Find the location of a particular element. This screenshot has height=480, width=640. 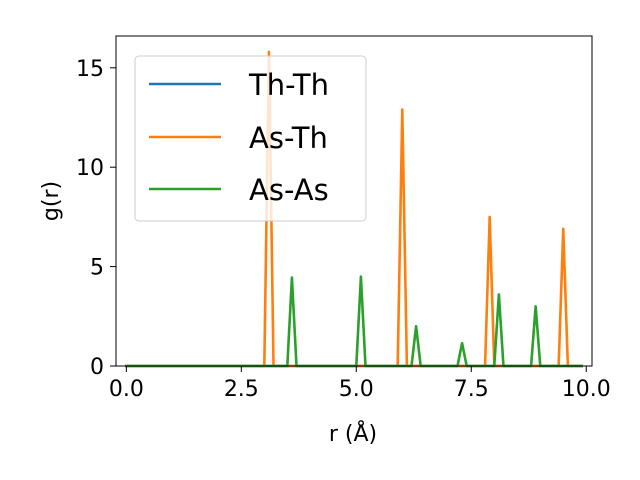

legend-label-as-th: As-Th is located at coordinates (288, 138).